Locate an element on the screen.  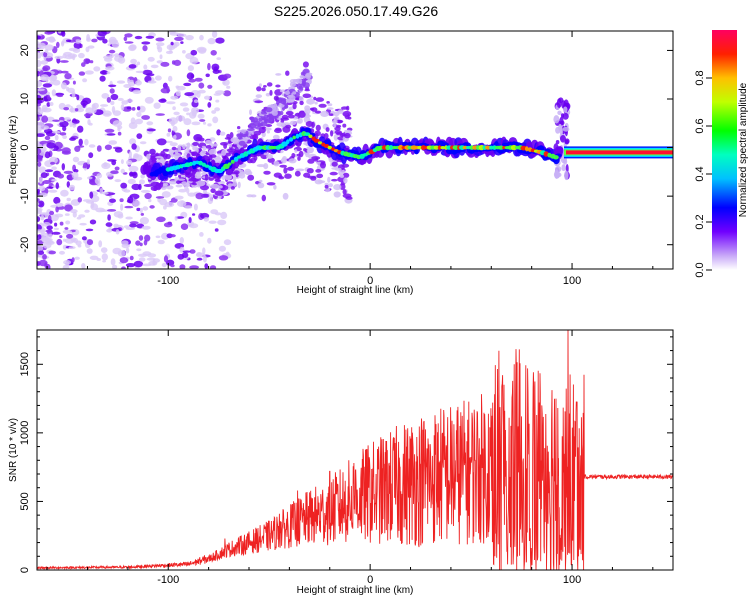
colorbar-tick-label: 0.4 is located at coordinates (700, 173).